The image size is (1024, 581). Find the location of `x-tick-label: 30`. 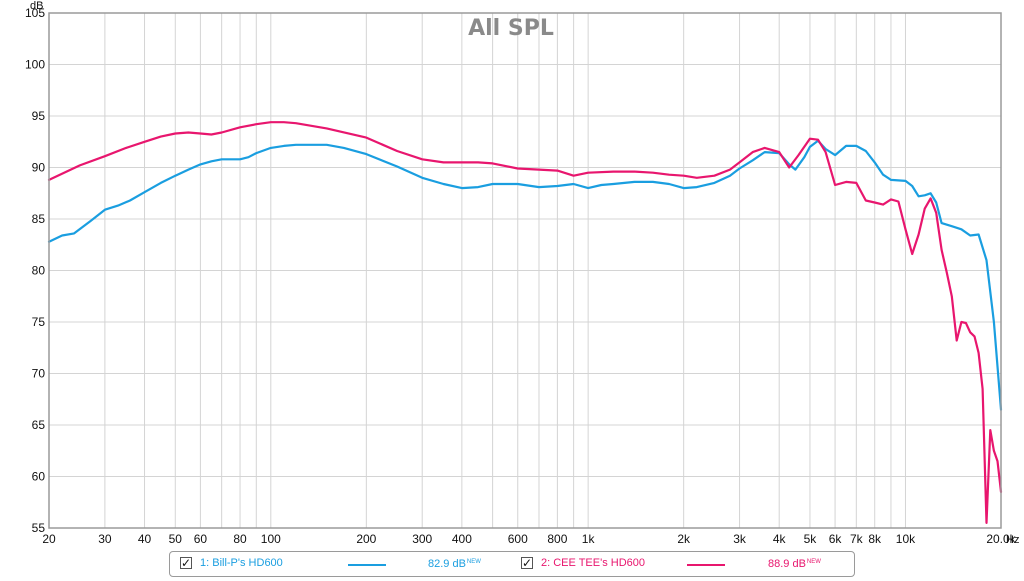

x-tick-label: 30 is located at coordinates (105, 539).